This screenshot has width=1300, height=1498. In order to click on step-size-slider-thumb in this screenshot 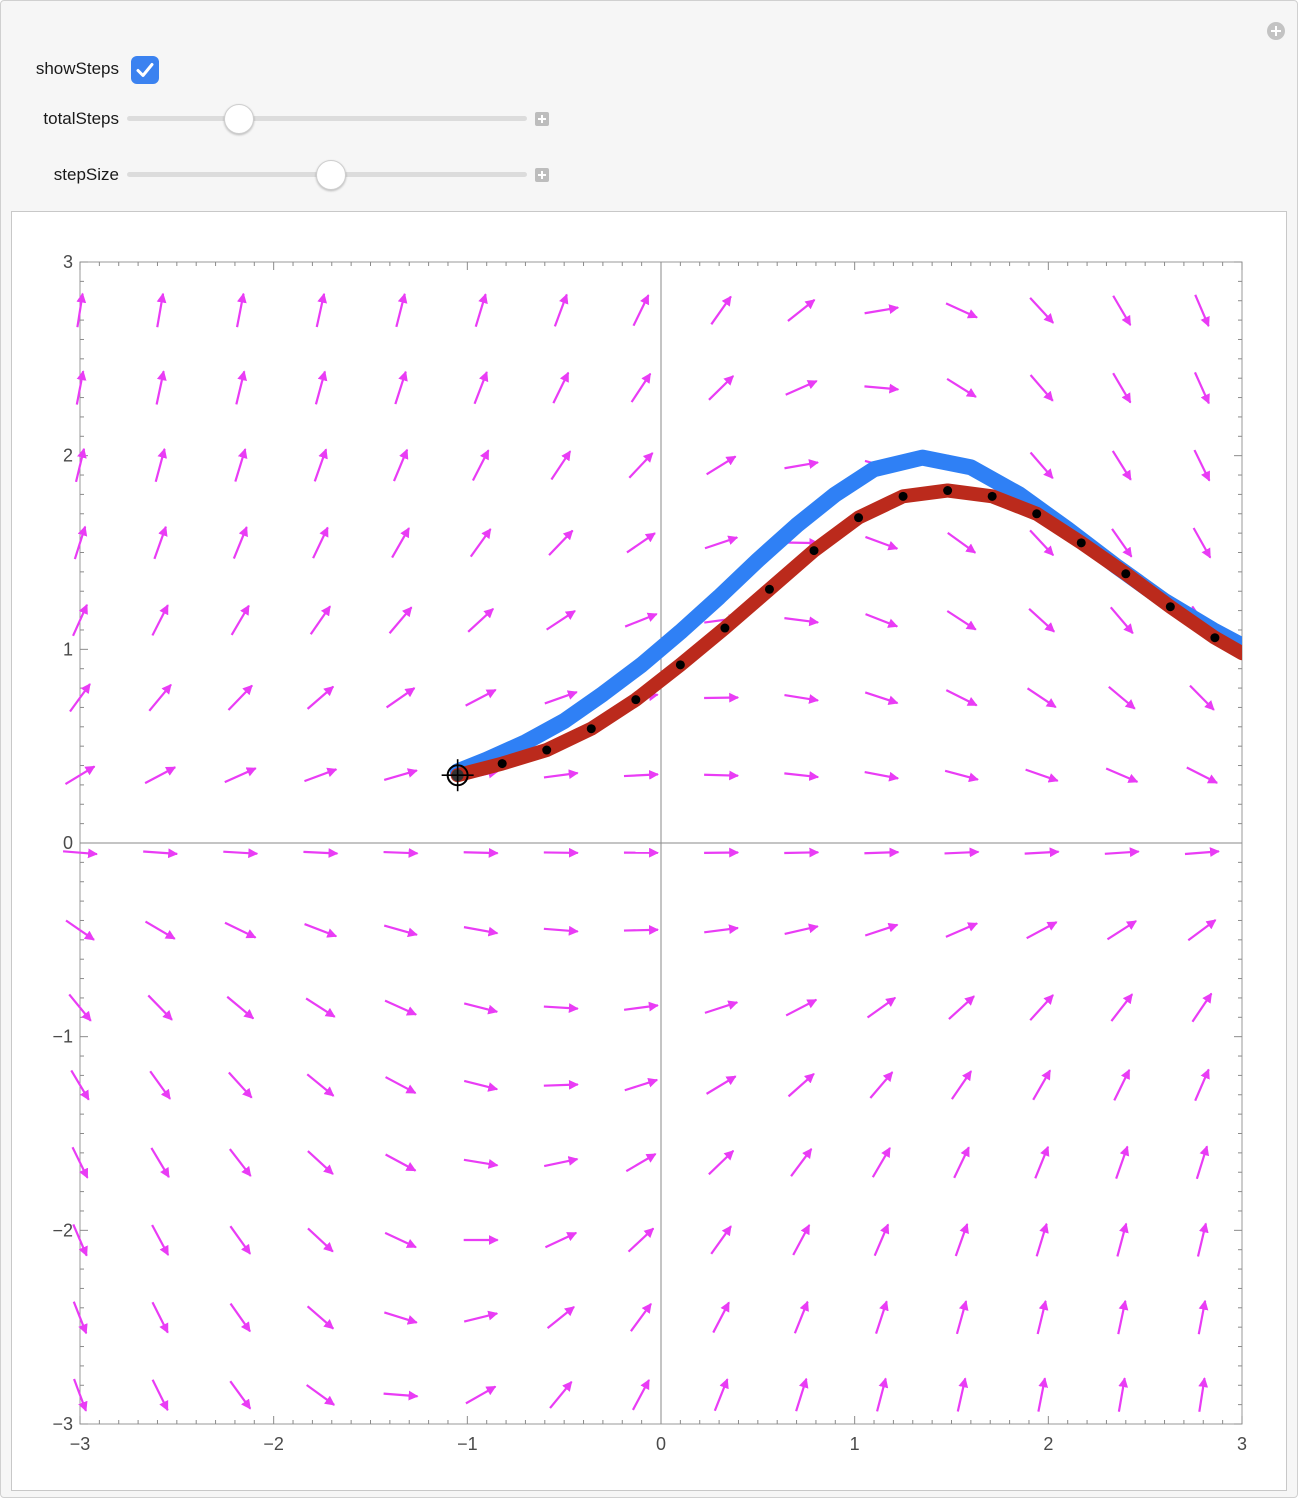, I will do `click(331, 175)`.